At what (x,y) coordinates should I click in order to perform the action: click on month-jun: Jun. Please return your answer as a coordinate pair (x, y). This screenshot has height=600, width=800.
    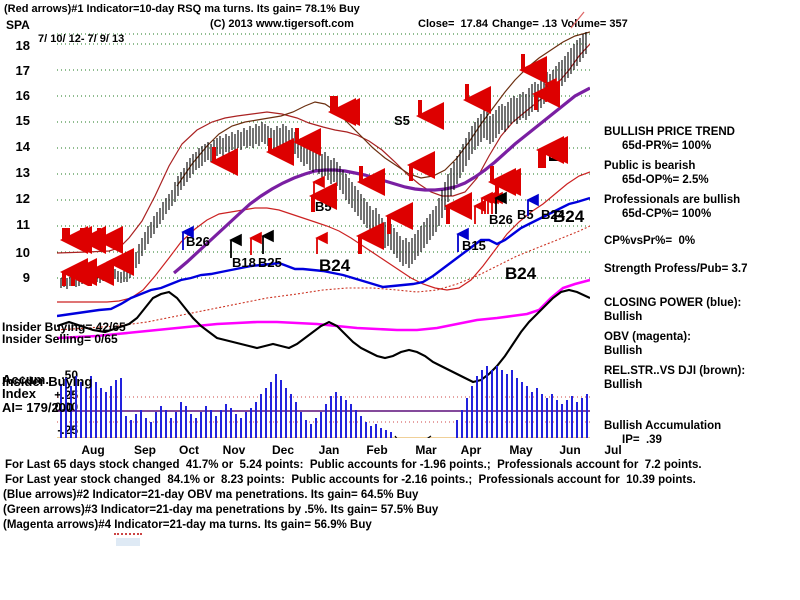
    Looking at the image, I should click on (570, 450).